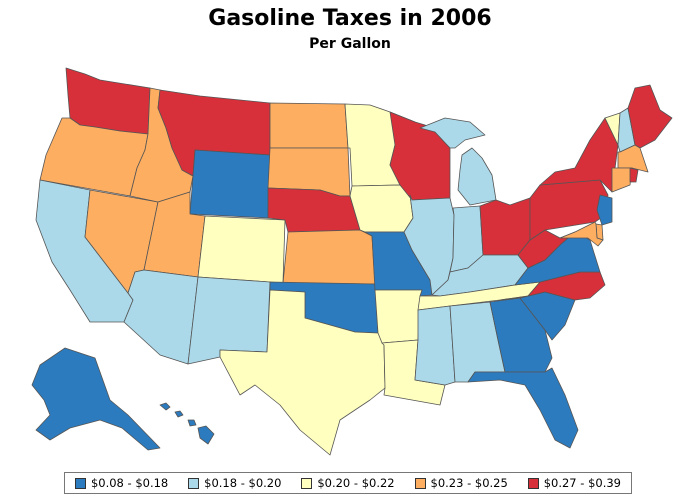 This screenshot has height=500, width=700. I want to click on legend-label: $0.20 - $0.22, so click(356, 483).